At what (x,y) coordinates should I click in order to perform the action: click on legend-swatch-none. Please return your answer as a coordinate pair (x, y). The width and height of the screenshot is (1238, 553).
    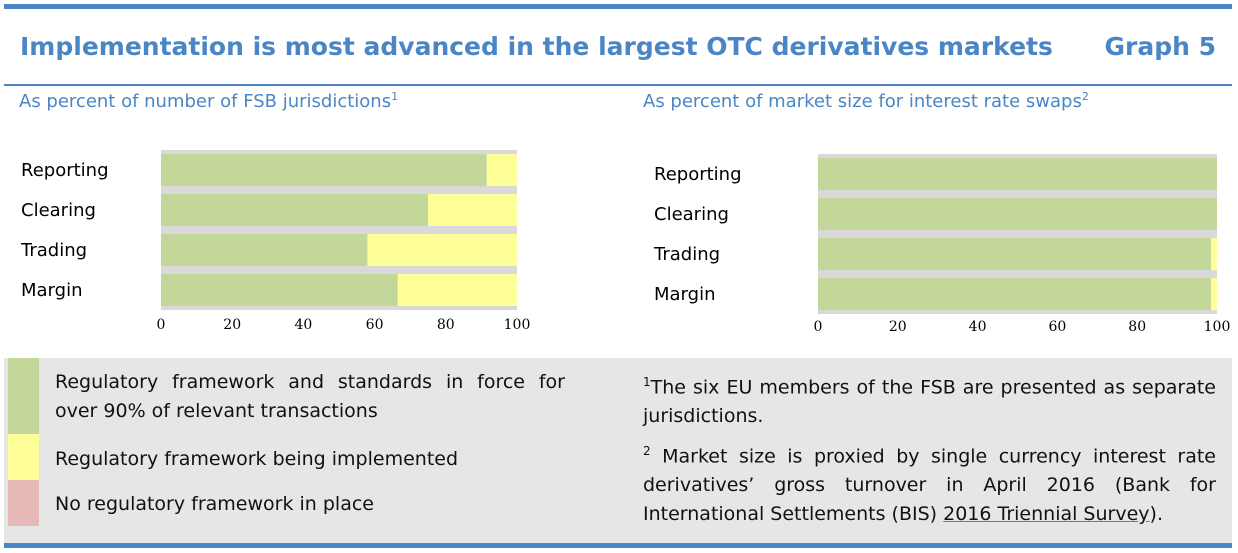
    Looking at the image, I should click on (23, 503).